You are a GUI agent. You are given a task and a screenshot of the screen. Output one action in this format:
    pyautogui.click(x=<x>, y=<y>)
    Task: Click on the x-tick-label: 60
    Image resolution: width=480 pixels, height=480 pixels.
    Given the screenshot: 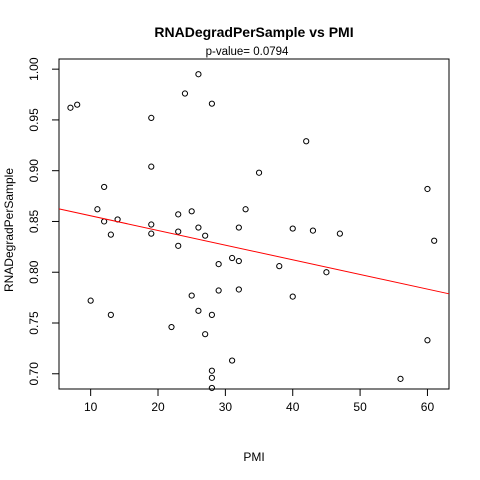 What is the action you would take?
    pyautogui.click(x=428, y=407)
    